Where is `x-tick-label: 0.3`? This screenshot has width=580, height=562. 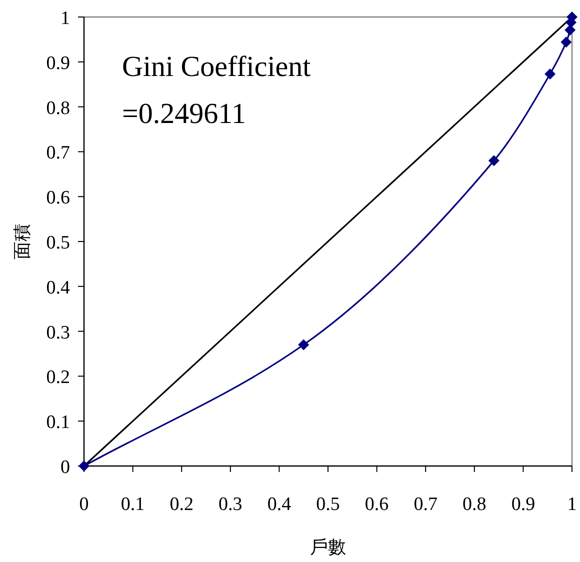 x-tick-label: 0.3 is located at coordinates (230, 504).